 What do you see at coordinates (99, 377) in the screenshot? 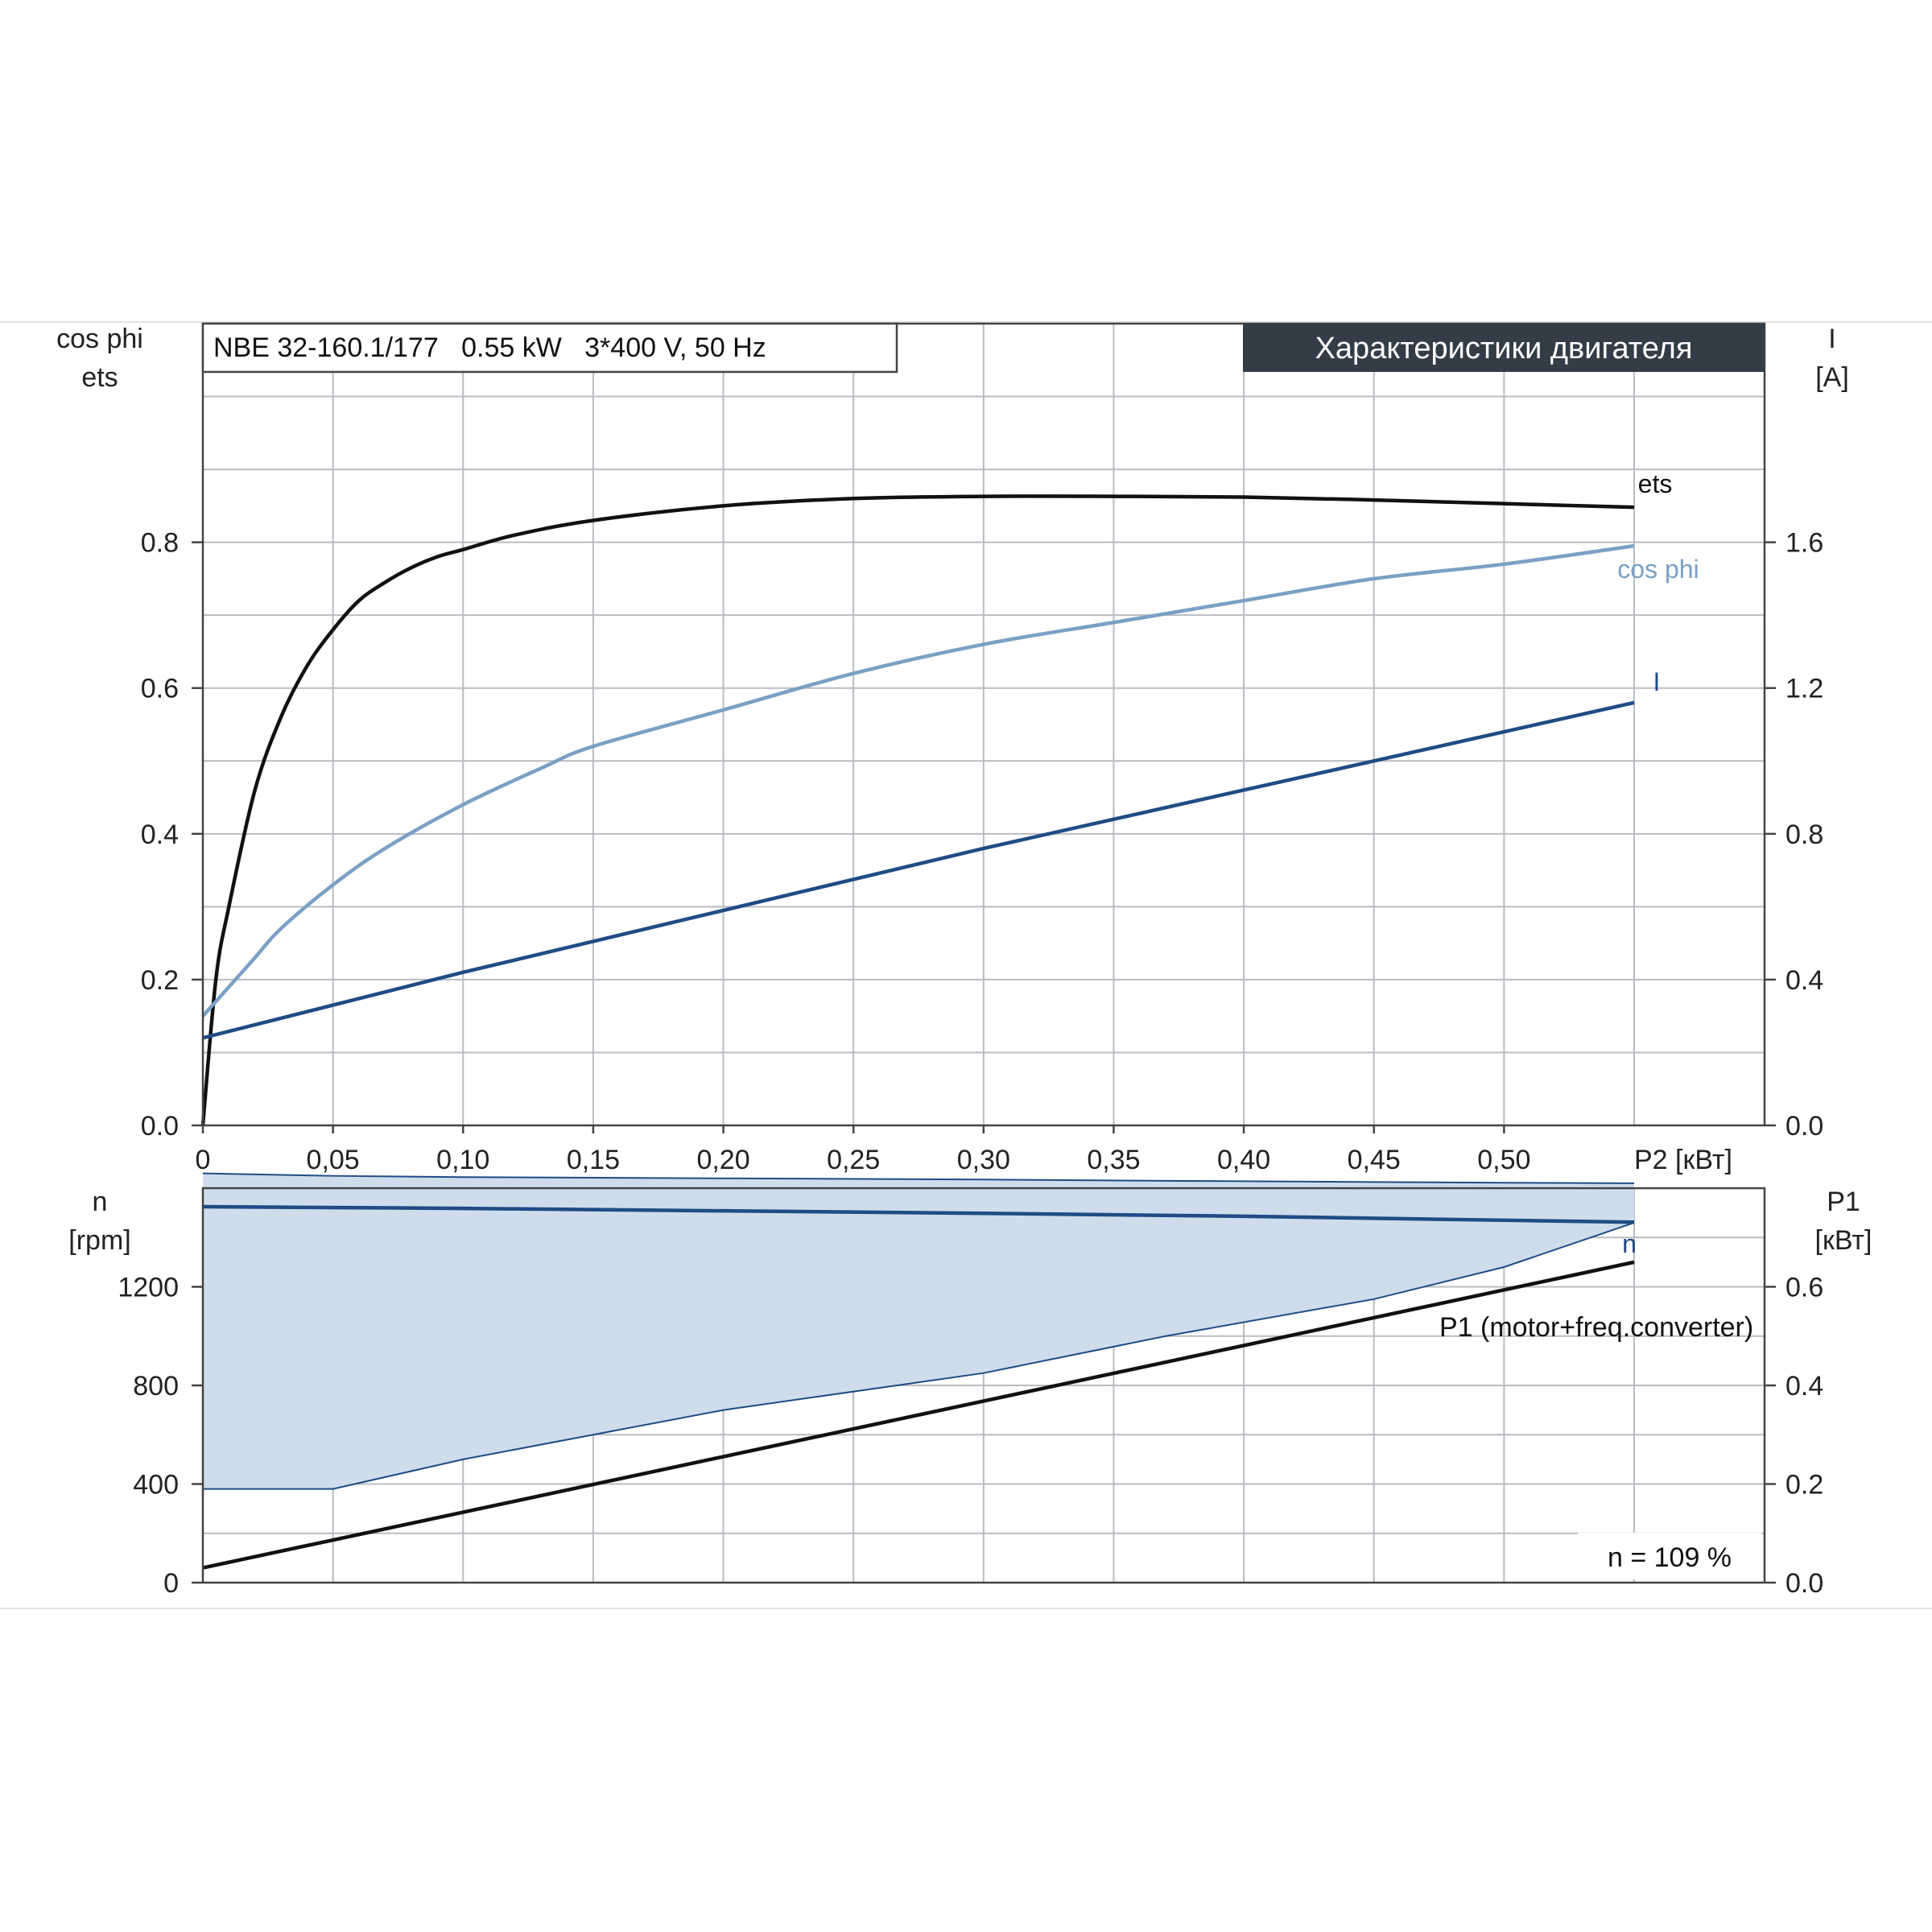
I see `y-left-label-ets: ets` at bounding box center [99, 377].